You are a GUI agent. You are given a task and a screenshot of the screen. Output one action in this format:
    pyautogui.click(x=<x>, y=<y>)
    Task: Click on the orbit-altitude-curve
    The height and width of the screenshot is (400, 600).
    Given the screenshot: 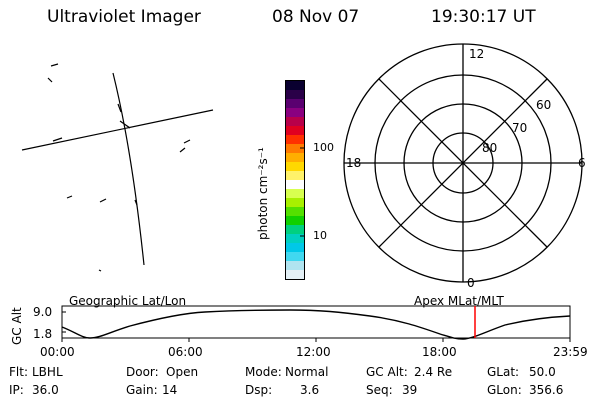 What is the action you would take?
    pyautogui.click(x=316, y=324)
    